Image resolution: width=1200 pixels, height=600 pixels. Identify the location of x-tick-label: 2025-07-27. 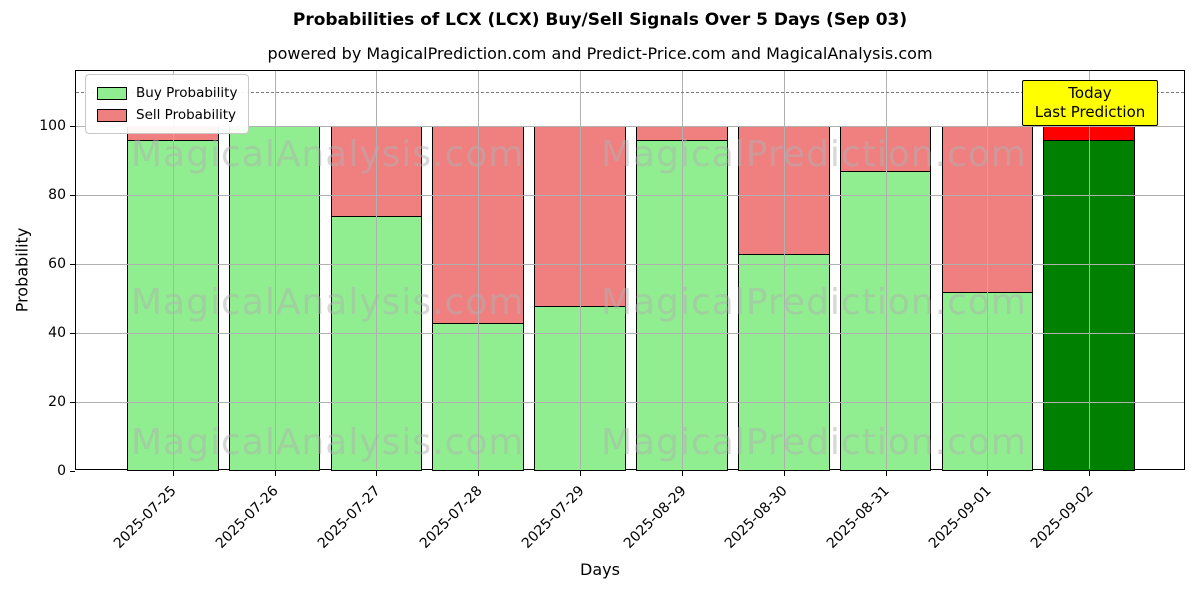
(349, 517).